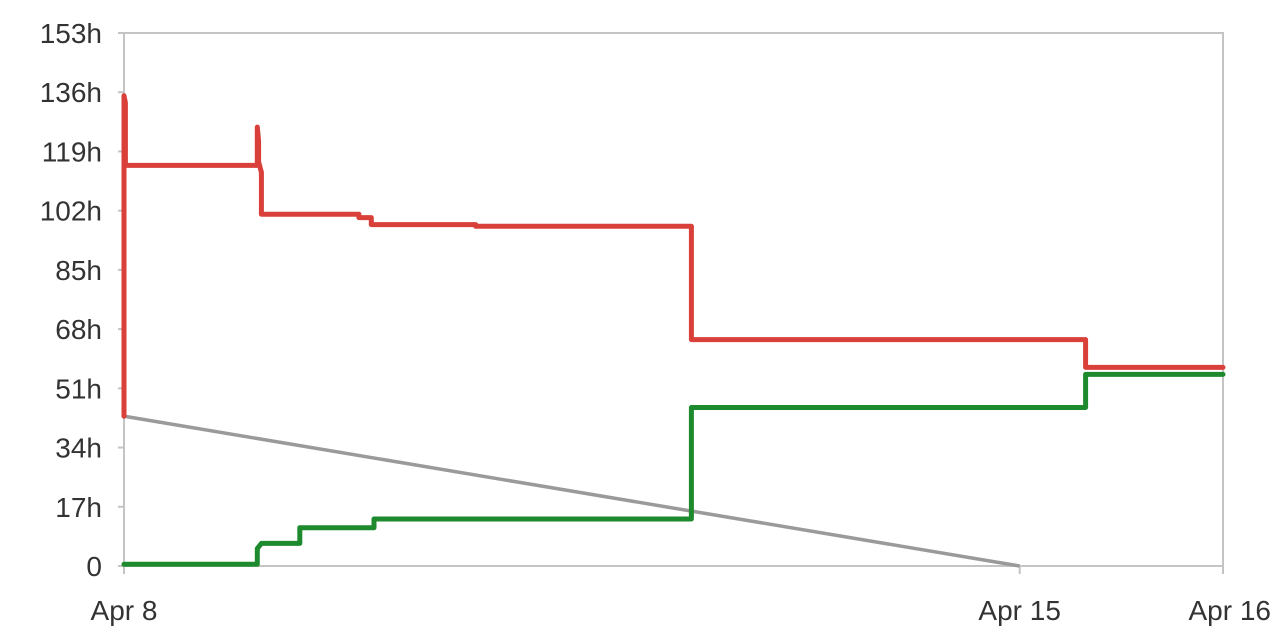 The image size is (1283, 640). I want to click on y-tick-label: 119h, so click(72, 151).